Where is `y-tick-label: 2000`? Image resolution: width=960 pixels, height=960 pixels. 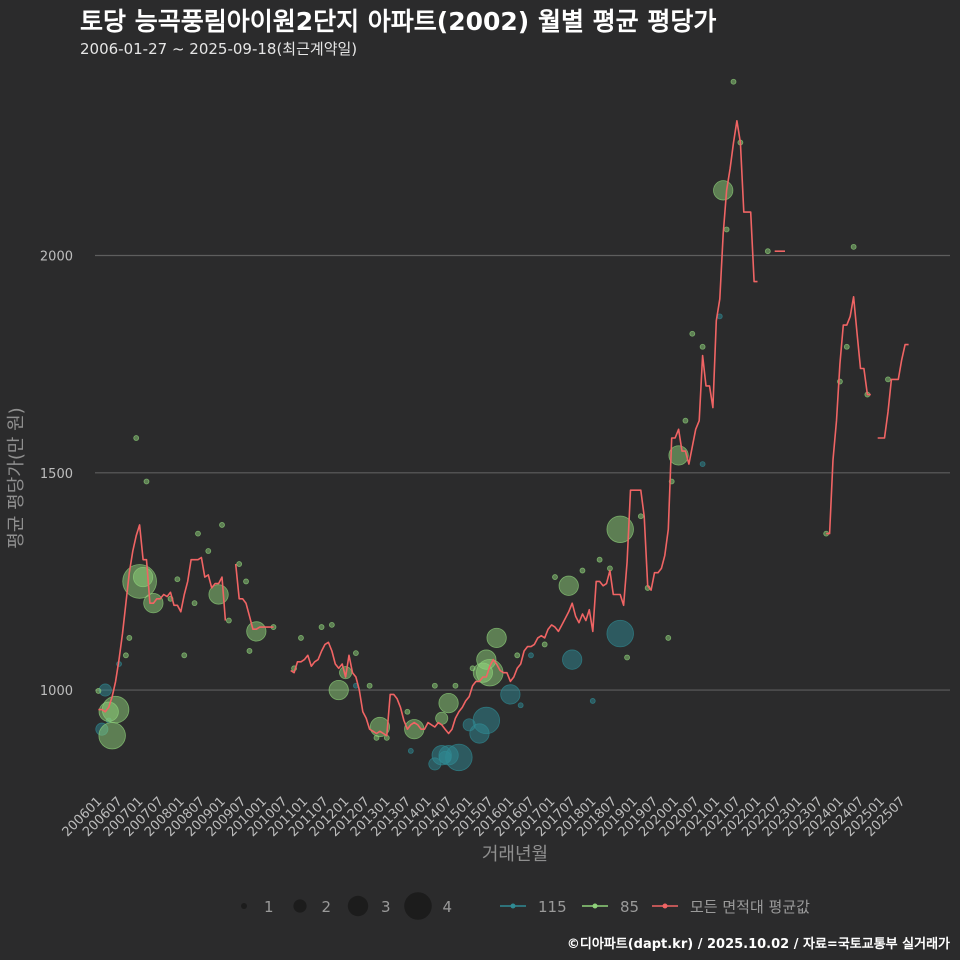
y-tick-label: 2000 is located at coordinates (56, 257).